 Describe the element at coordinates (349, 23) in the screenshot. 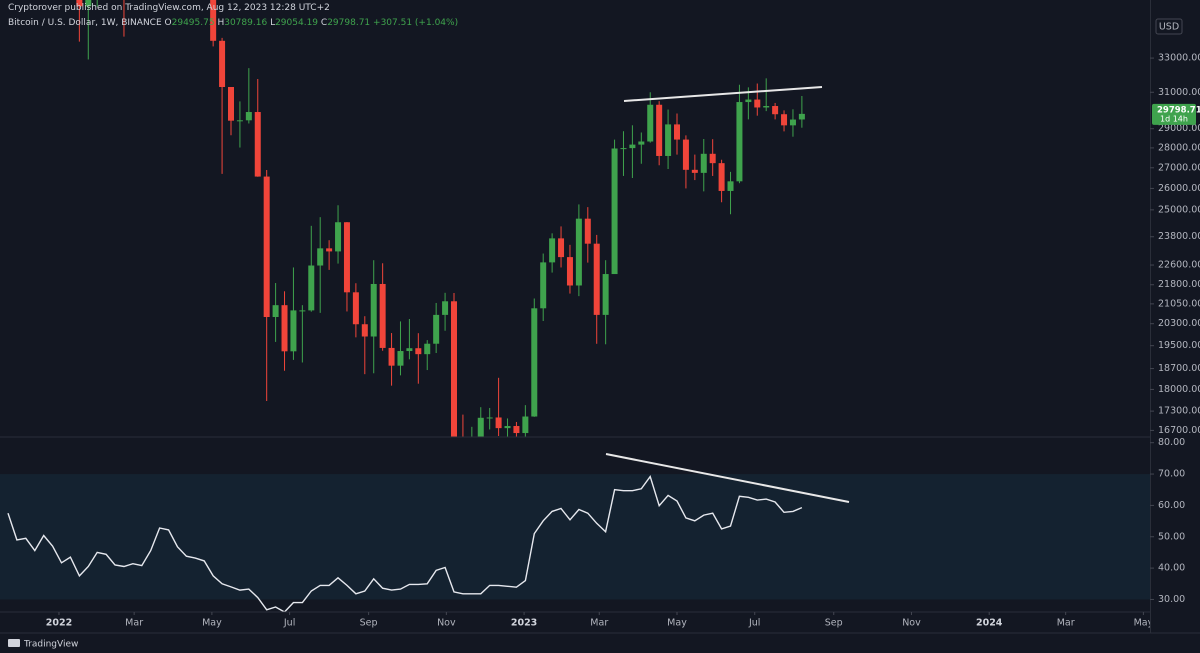

I see `close-value: 29798.71` at that location.